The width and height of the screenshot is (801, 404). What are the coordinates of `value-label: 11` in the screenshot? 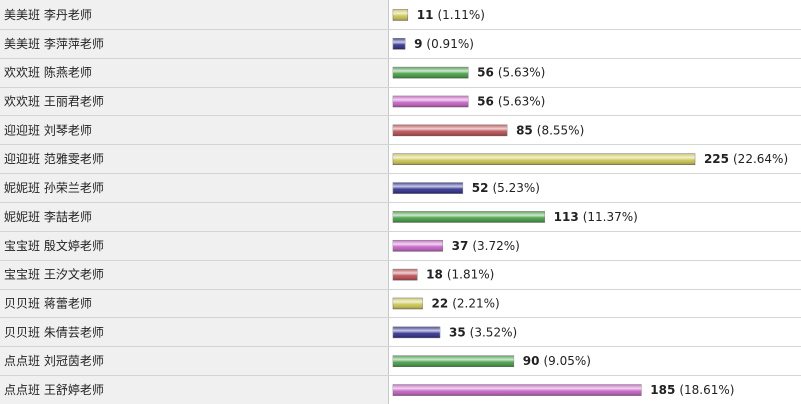 It's located at (425, 15).